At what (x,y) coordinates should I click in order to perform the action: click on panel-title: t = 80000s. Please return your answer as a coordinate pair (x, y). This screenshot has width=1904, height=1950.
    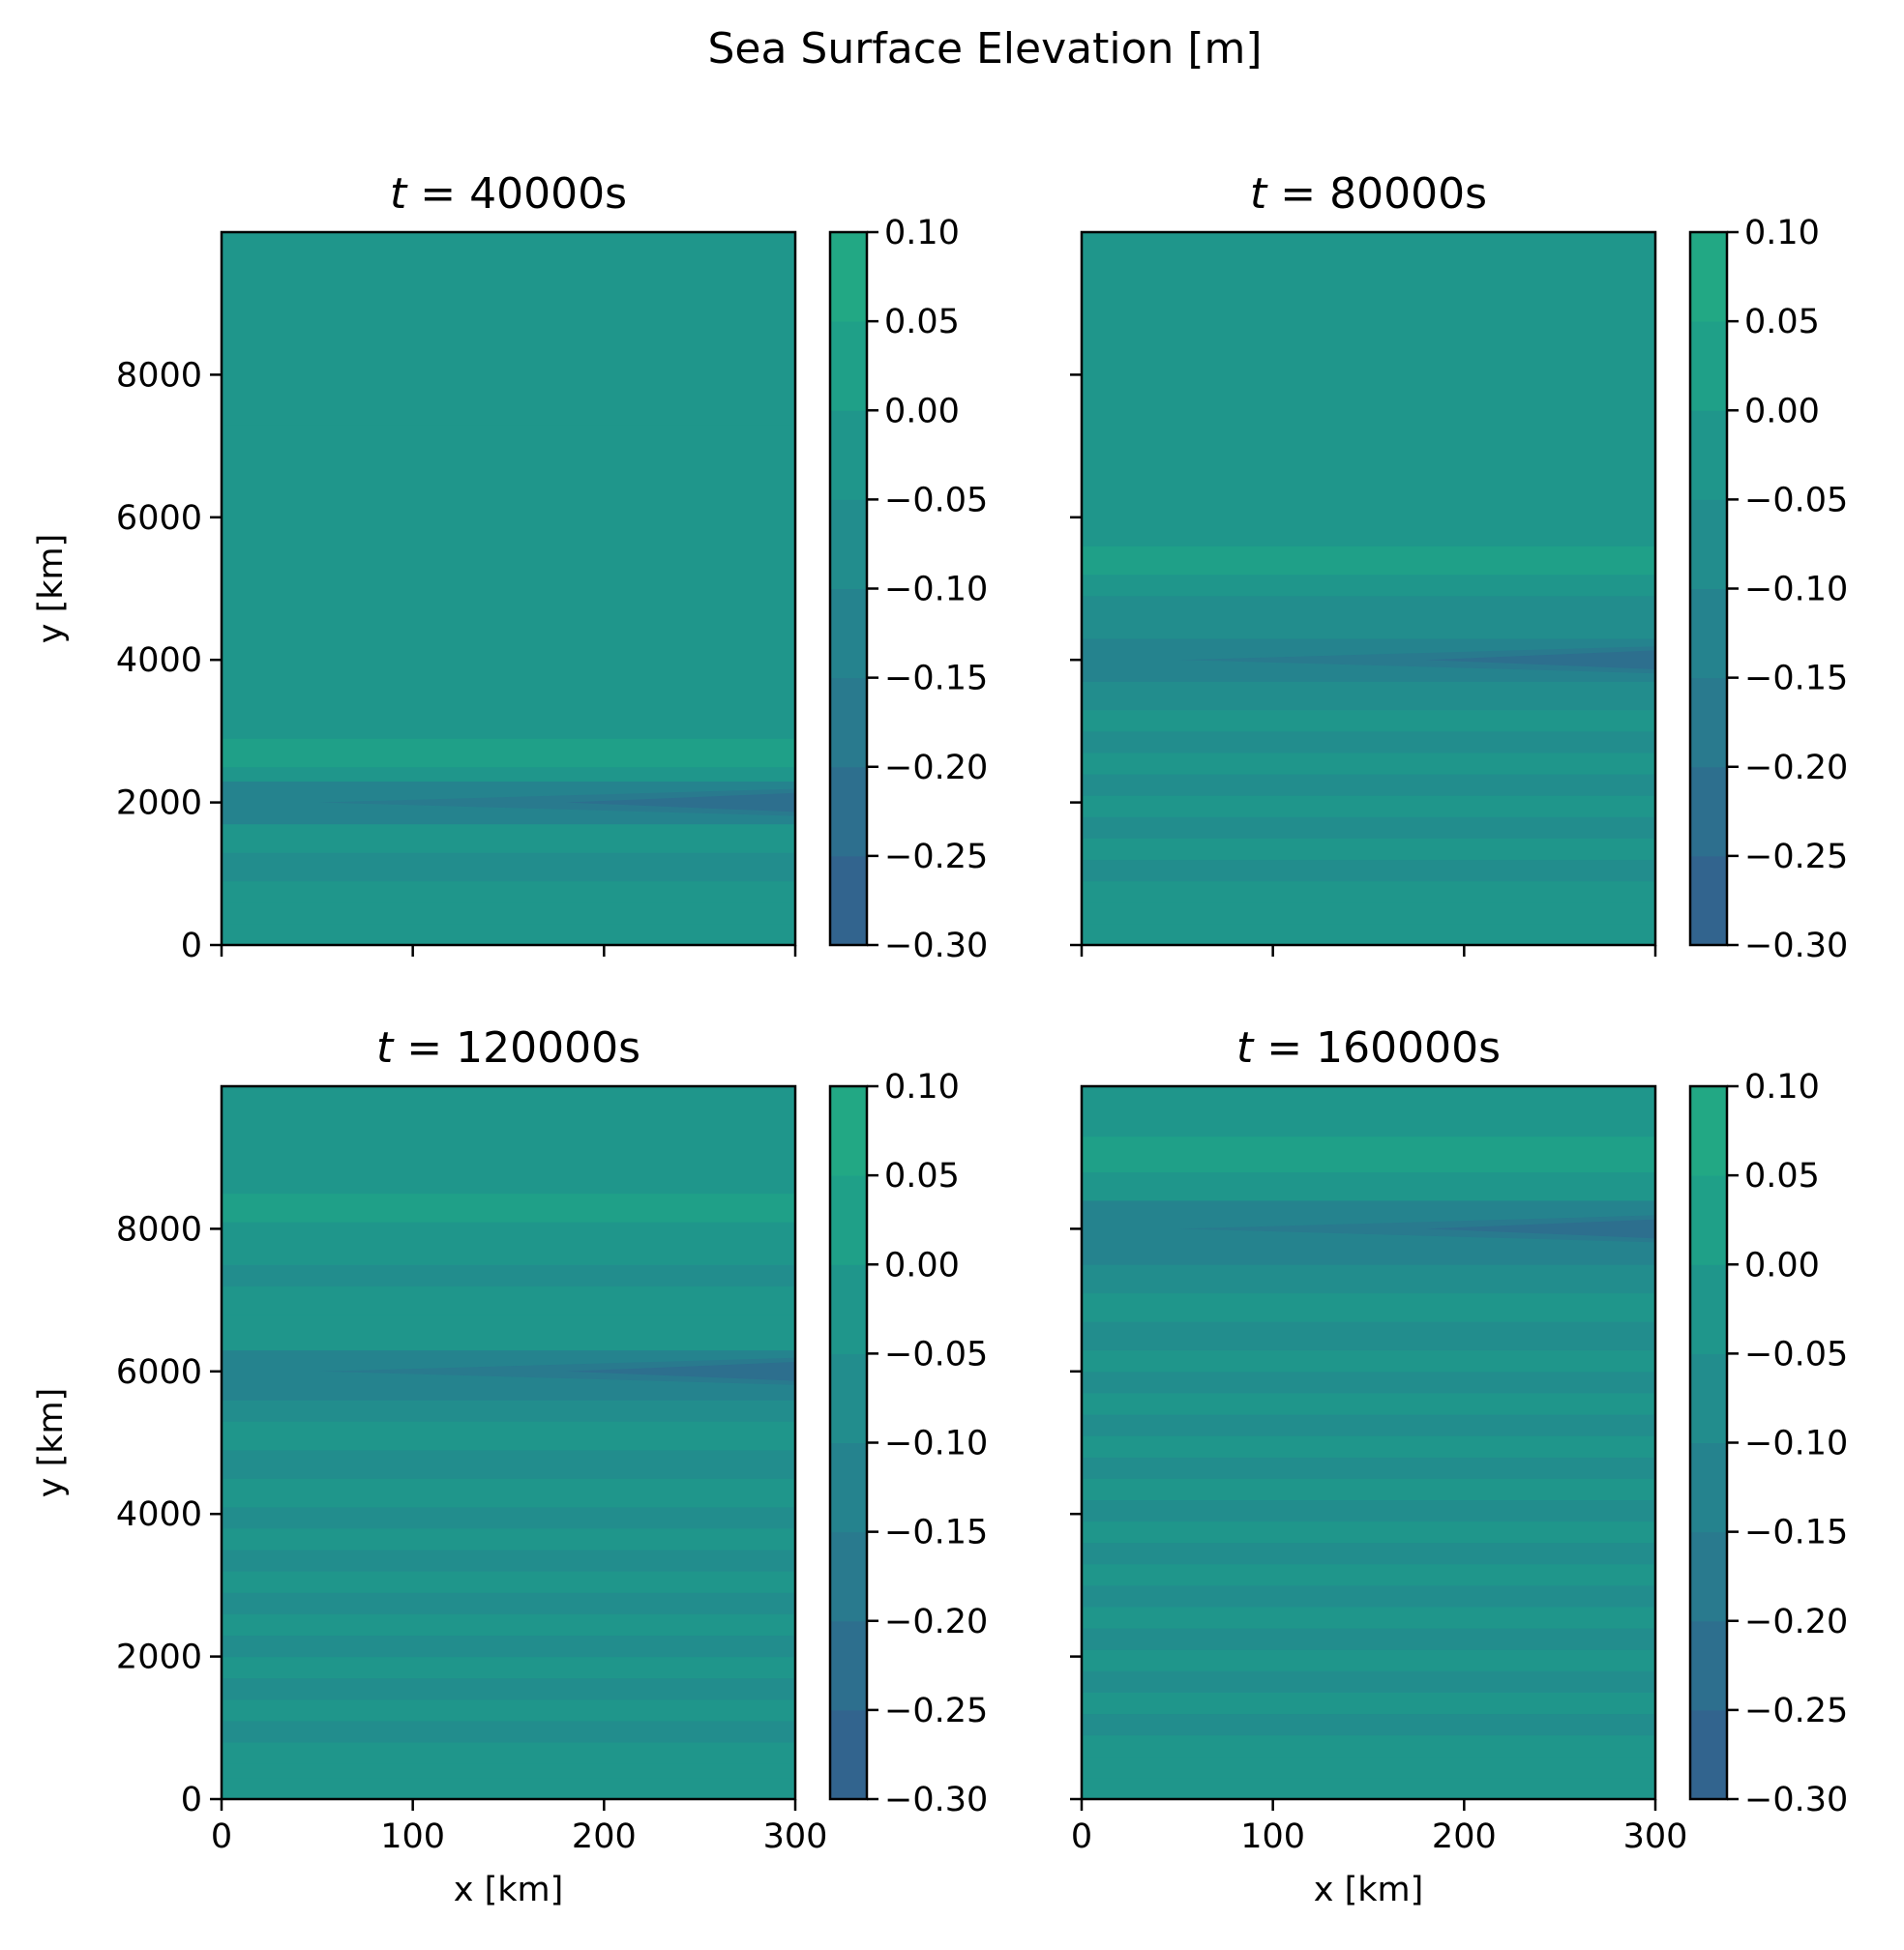
    Looking at the image, I should click on (1369, 194).